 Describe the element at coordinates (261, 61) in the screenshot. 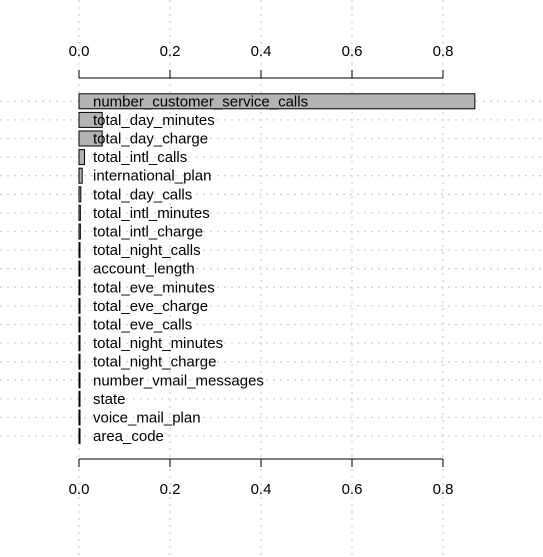

I see `top-axis: 0.0 0.2 0.4 0.6 0.8` at that location.